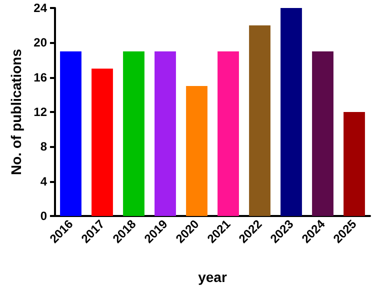 The height and width of the screenshot is (298, 374). I want to click on y-tick-label: 8, so click(44, 147).